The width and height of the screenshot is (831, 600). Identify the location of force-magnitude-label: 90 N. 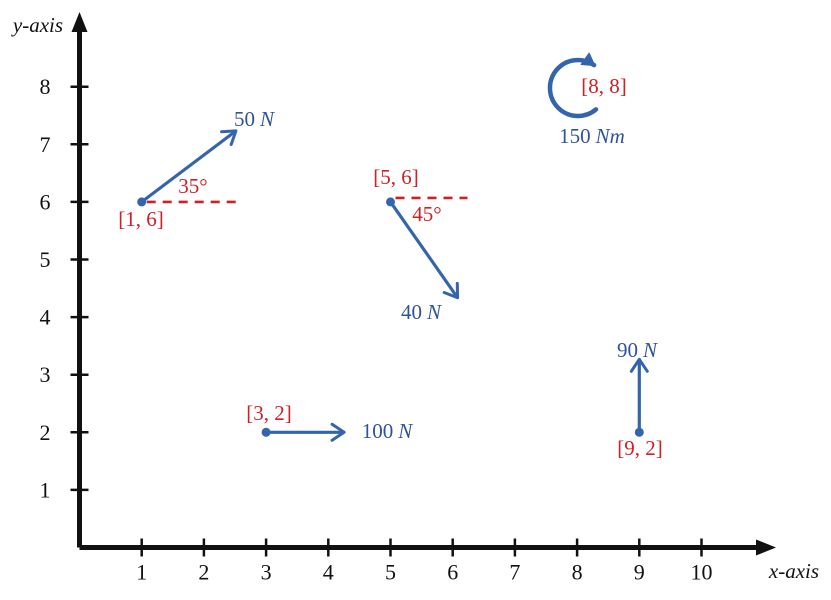
(637, 350).